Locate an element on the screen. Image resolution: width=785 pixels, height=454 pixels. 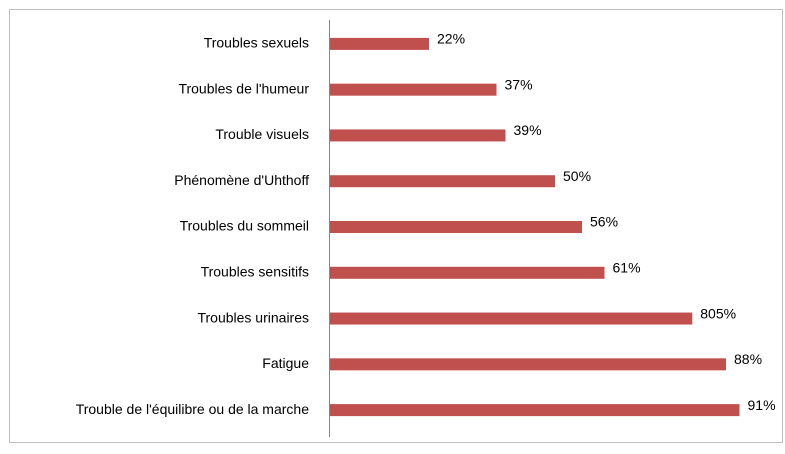
y-tick-label: Troubles de l'humeur is located at coordinates (243, 88).